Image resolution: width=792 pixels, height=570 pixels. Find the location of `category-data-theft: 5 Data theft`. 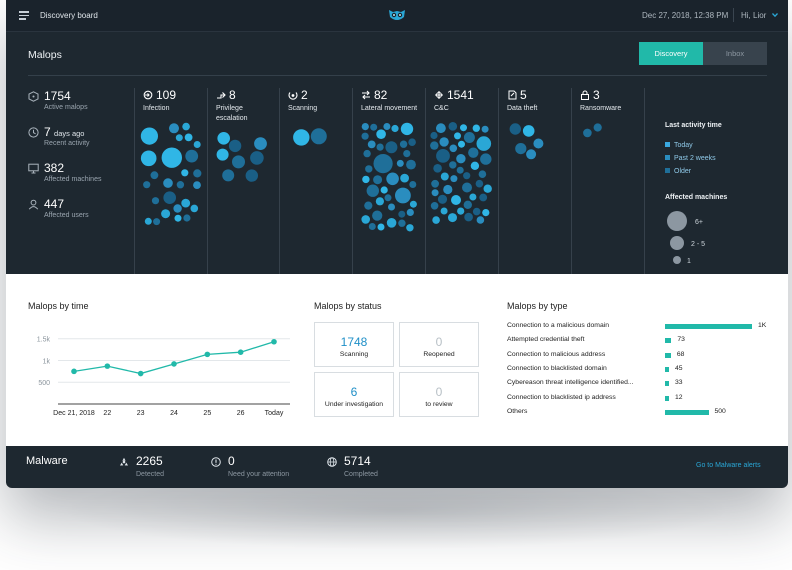

category-data-theft: 5 Data theft is located at coordinates (534, 181).